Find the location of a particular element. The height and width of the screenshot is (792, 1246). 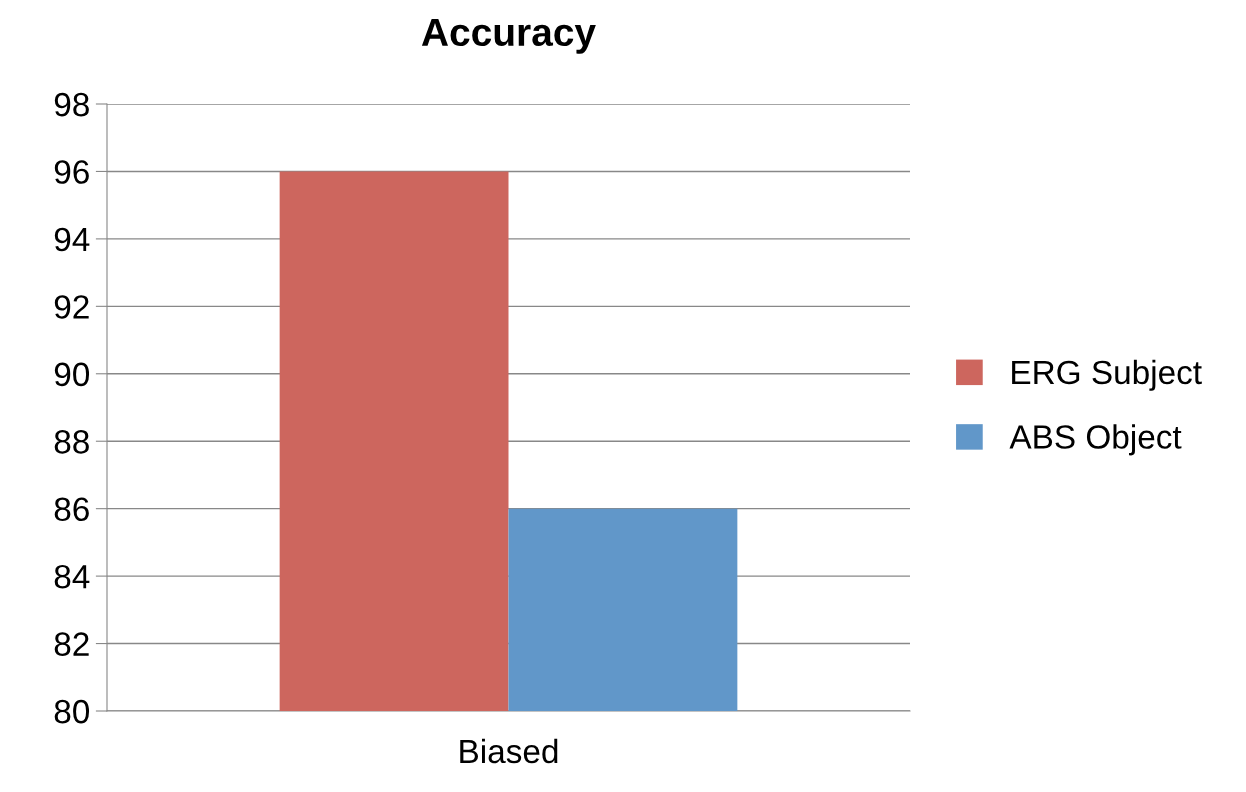

y-tick-label: 96 is located at coordinates (71, 172).